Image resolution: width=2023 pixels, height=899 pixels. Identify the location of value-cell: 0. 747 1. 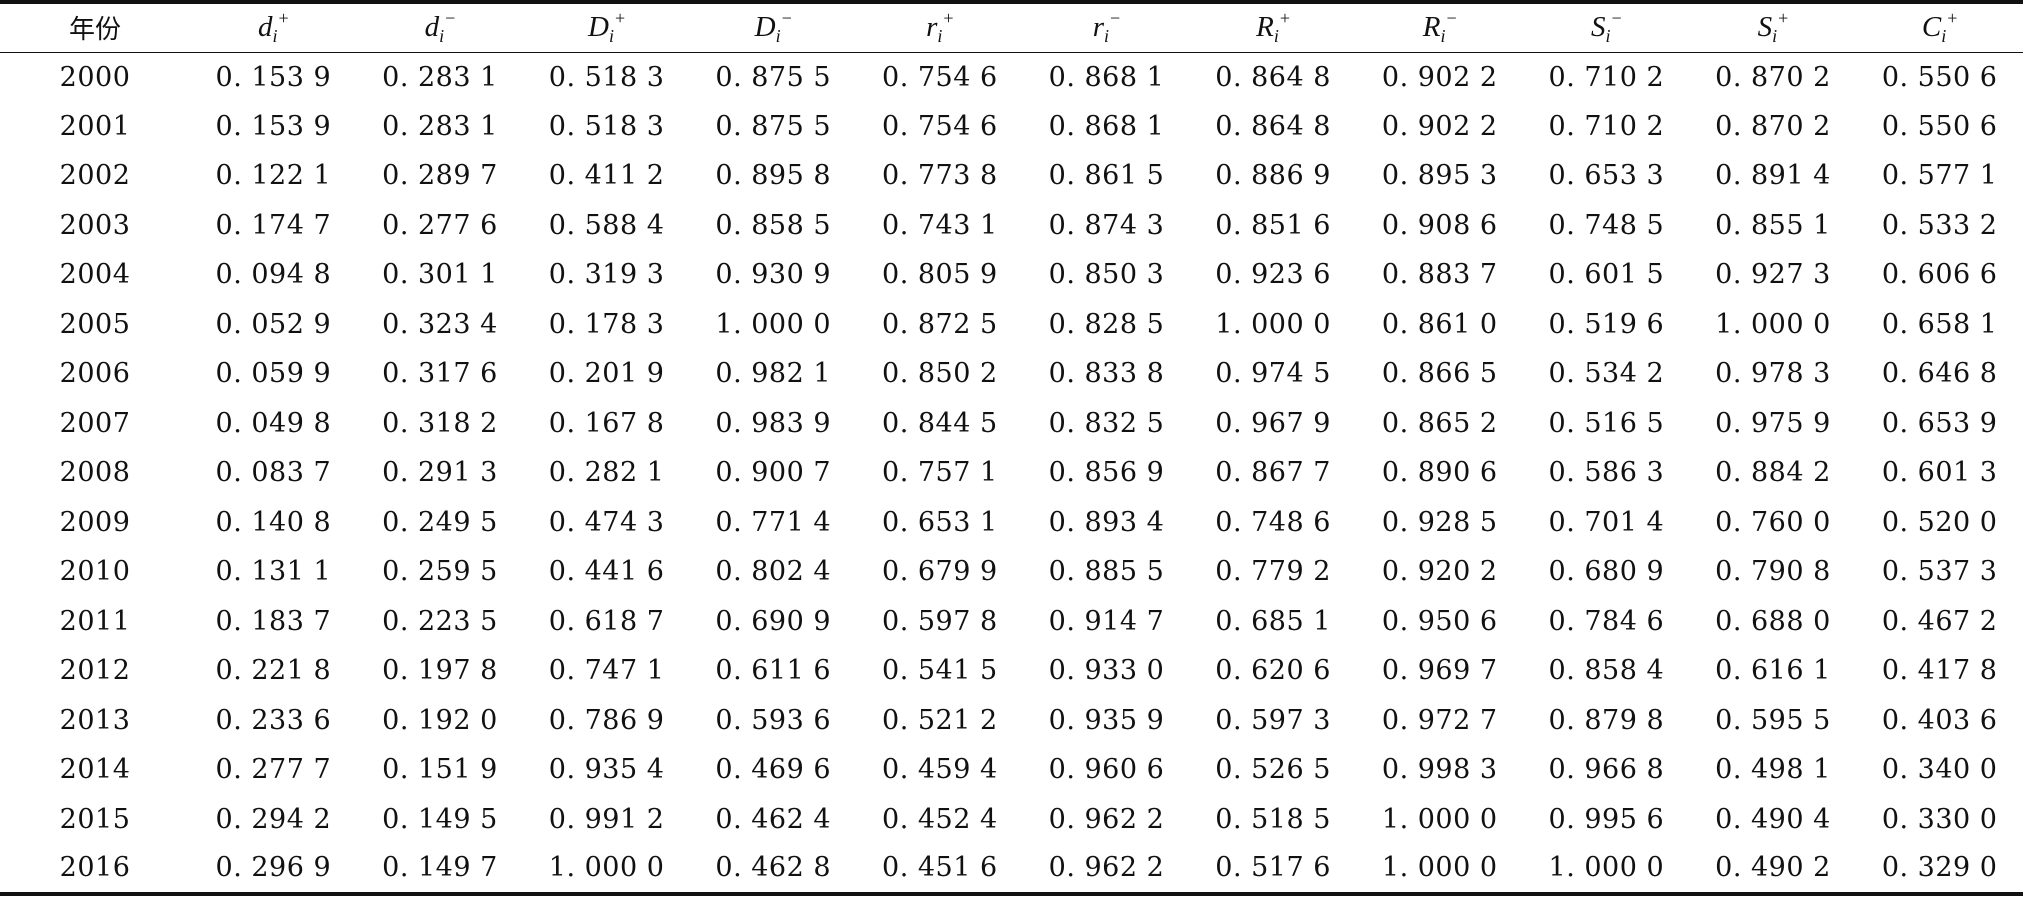
(606, 671).